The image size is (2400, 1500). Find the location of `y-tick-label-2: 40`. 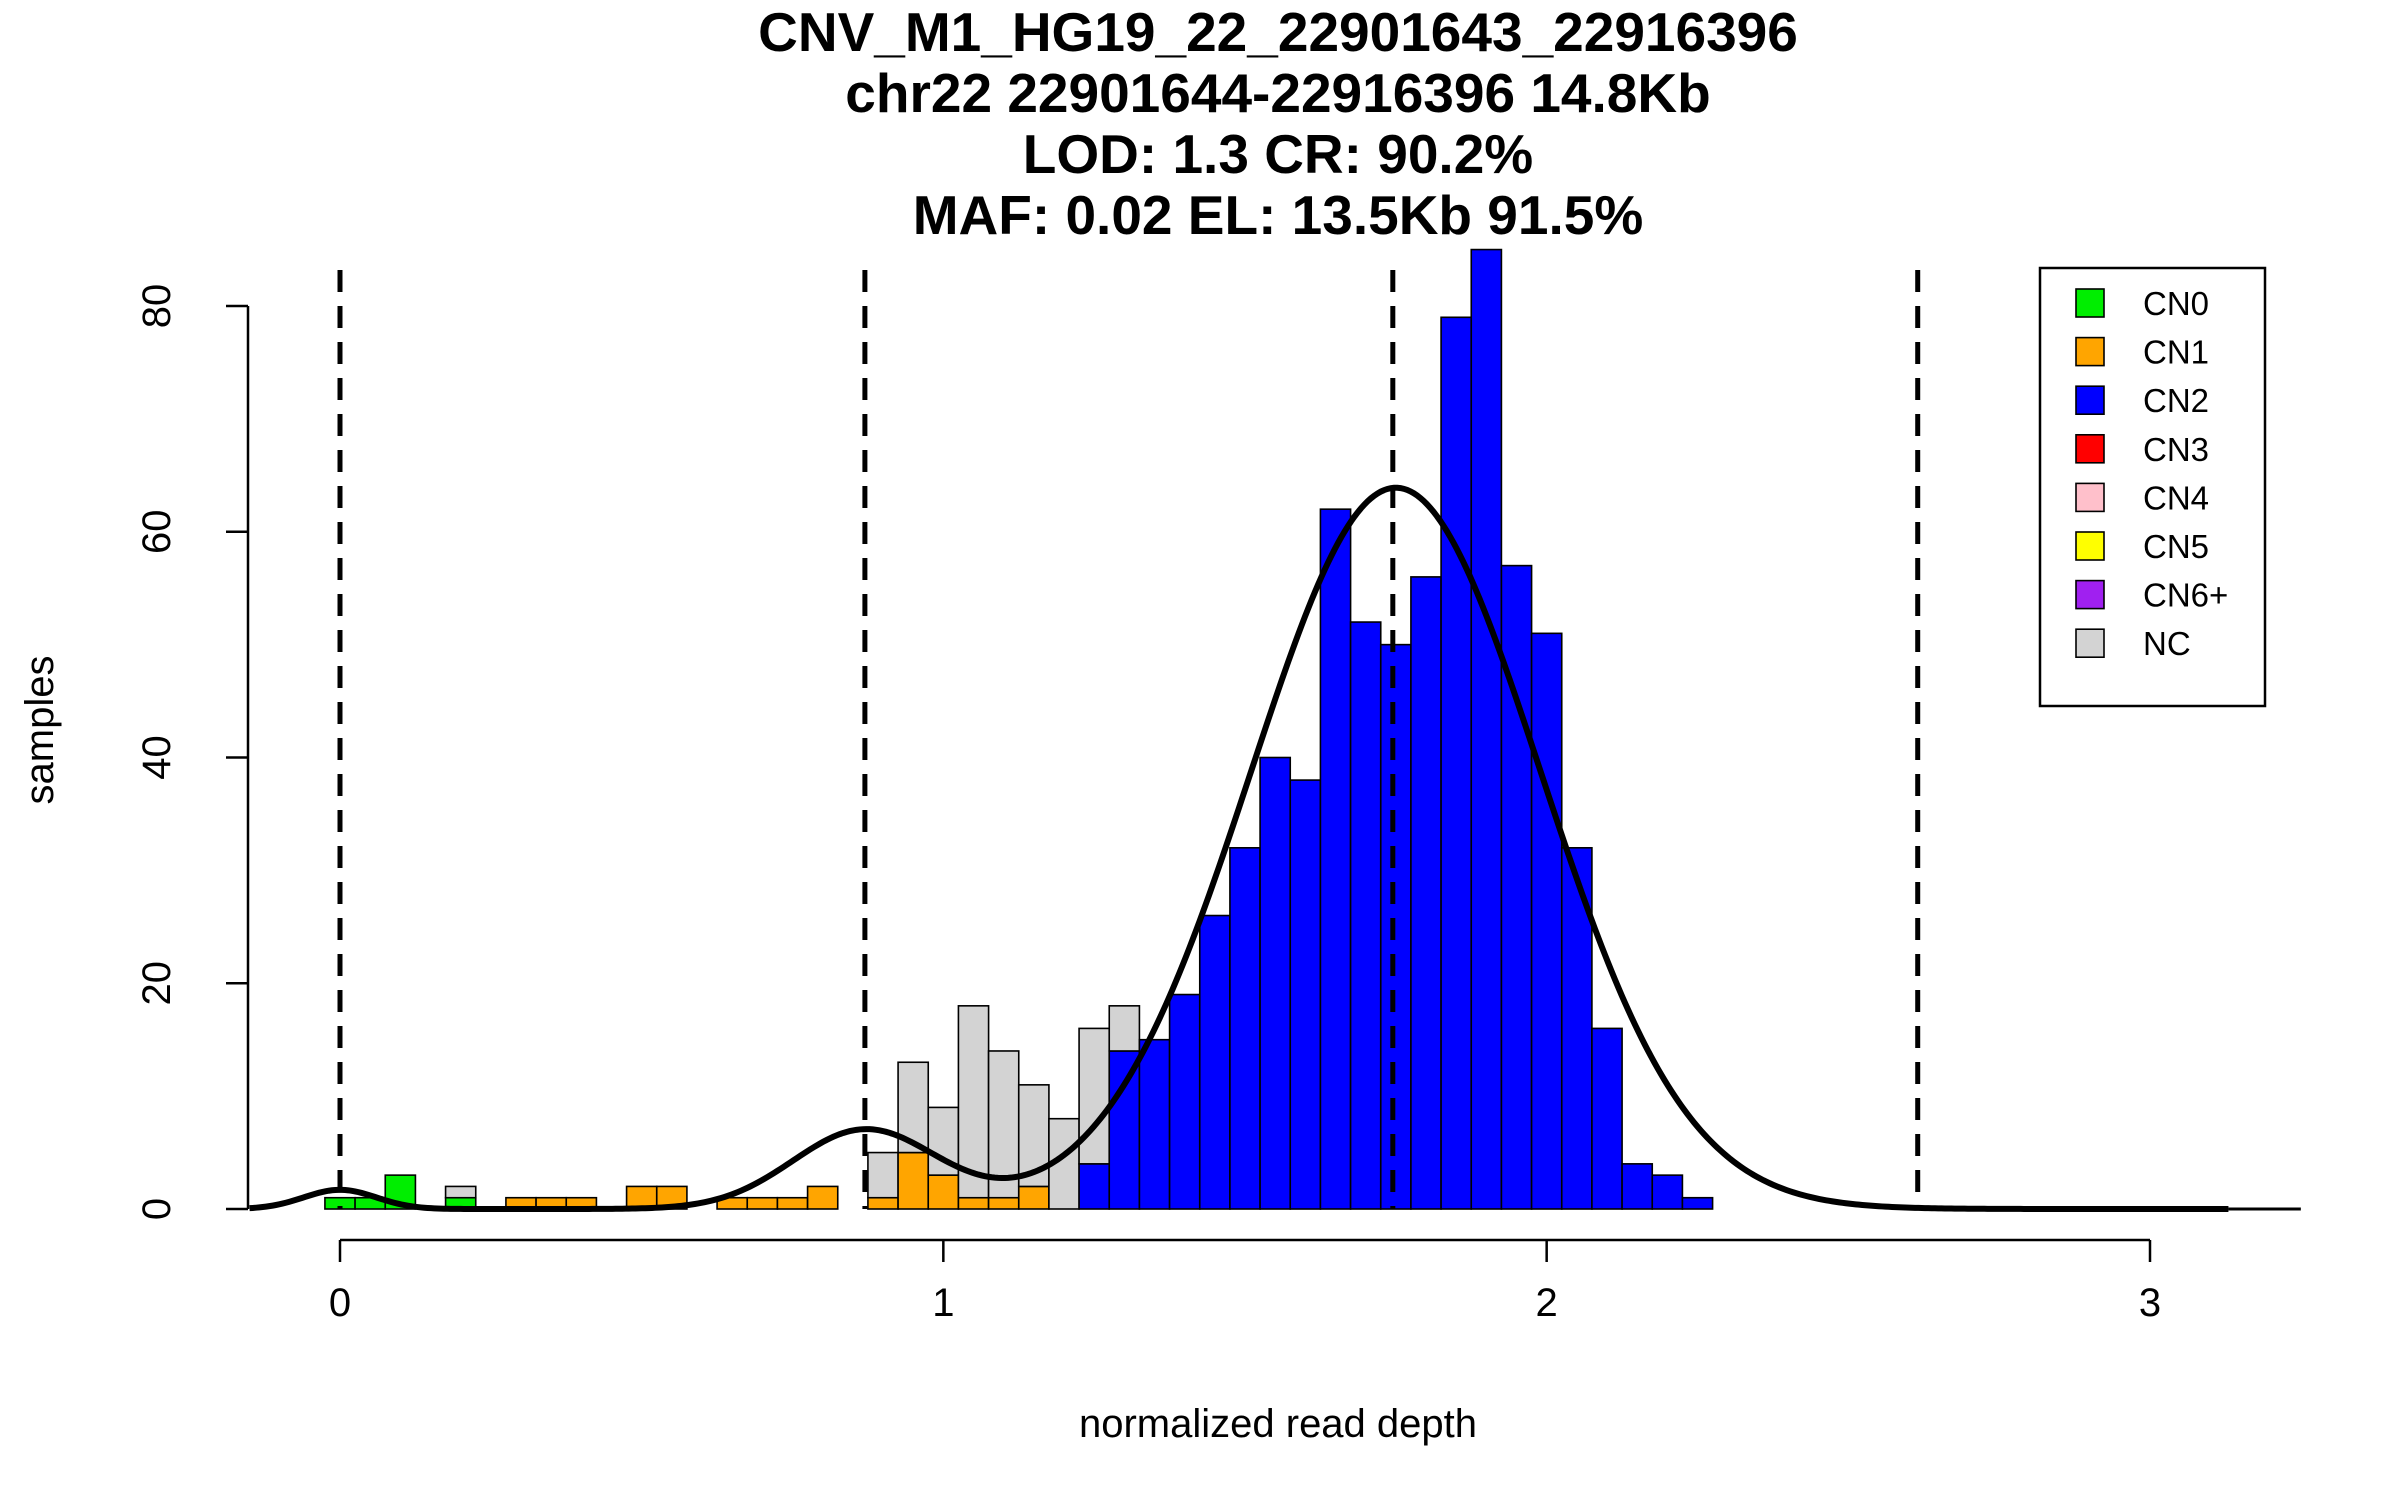

y-tick-label-2: 40 is located at coordinates (157, 757).